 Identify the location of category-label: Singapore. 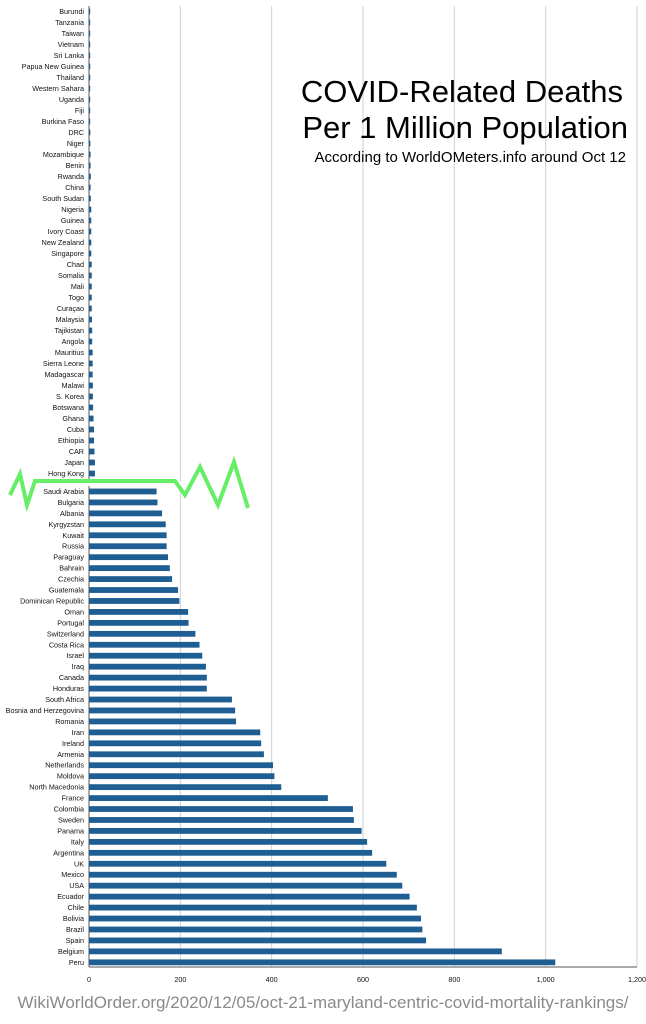
(67, 253).